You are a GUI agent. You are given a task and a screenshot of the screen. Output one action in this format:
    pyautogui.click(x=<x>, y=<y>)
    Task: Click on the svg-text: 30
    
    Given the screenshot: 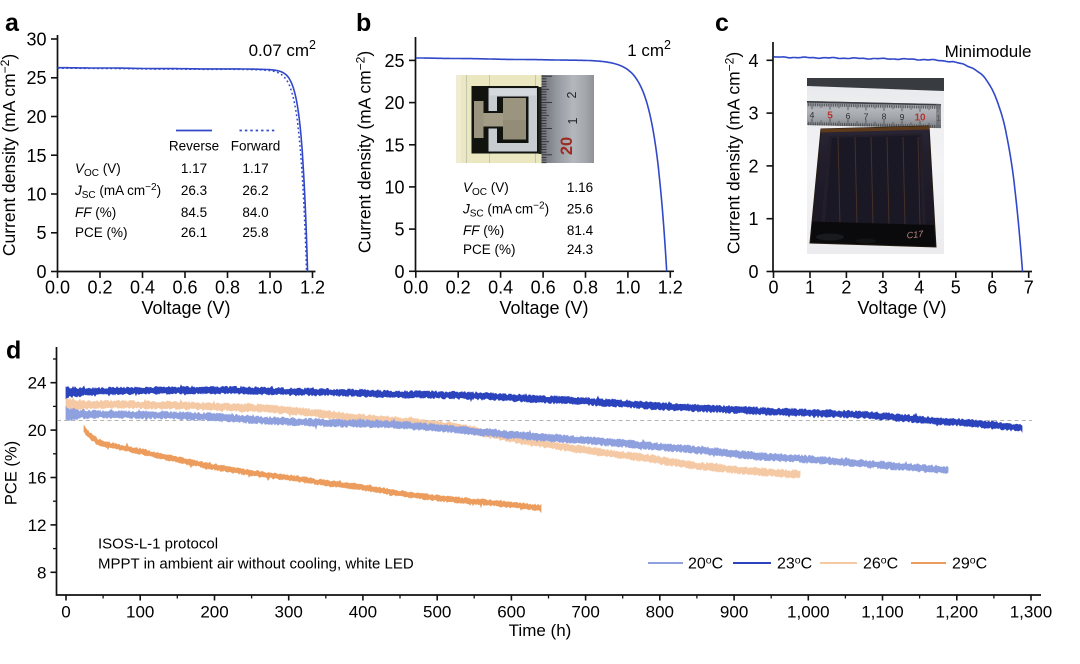 What is the action you would take?
    pyautogui.click(x=36, y=40)
    